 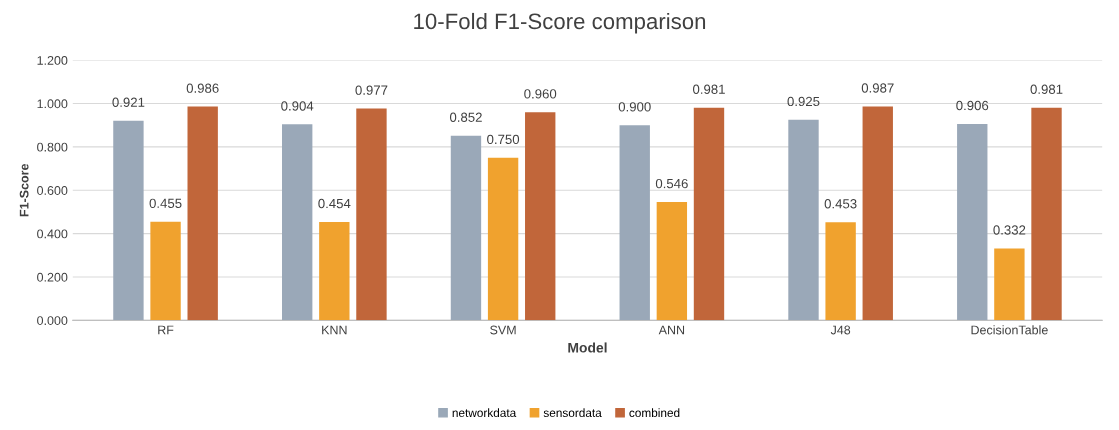 I want to click on y-tick-label: 0.400, so click(x=52, y=234).